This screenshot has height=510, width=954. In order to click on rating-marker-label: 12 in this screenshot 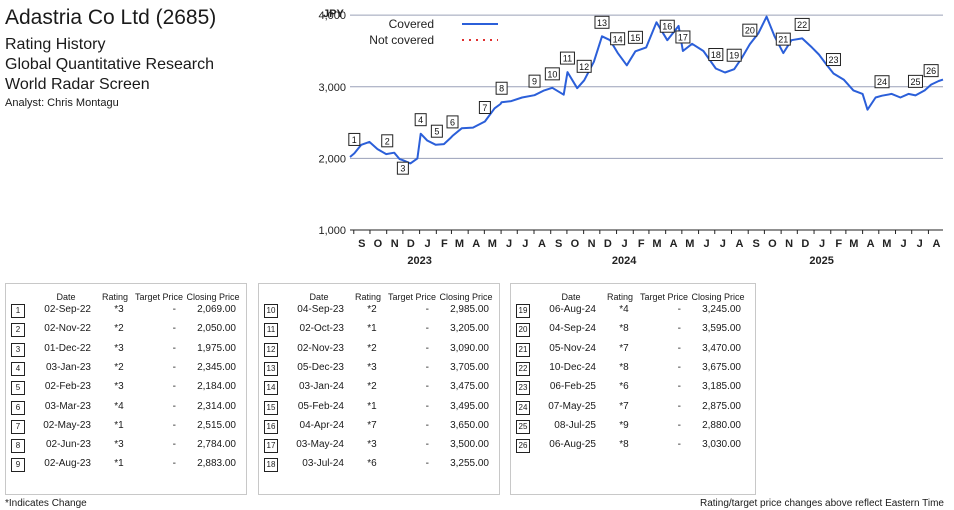, I will do `click(584, 67)`.